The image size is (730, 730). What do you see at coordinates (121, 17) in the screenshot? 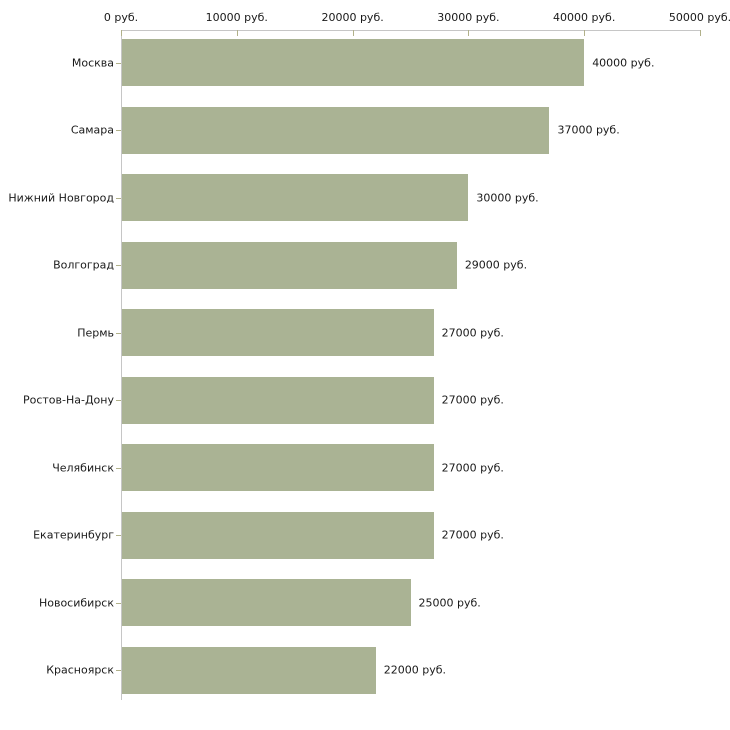
I see `x-axis-tick-label: 0 руб.` at bounding box center [121, 17].